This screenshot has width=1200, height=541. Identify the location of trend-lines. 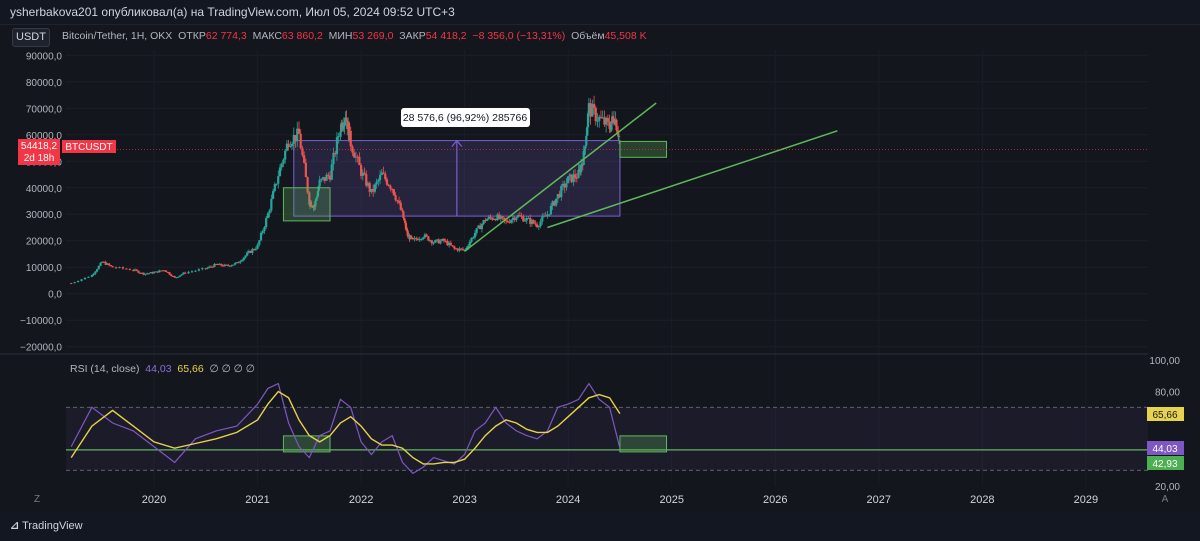
(651, 177).